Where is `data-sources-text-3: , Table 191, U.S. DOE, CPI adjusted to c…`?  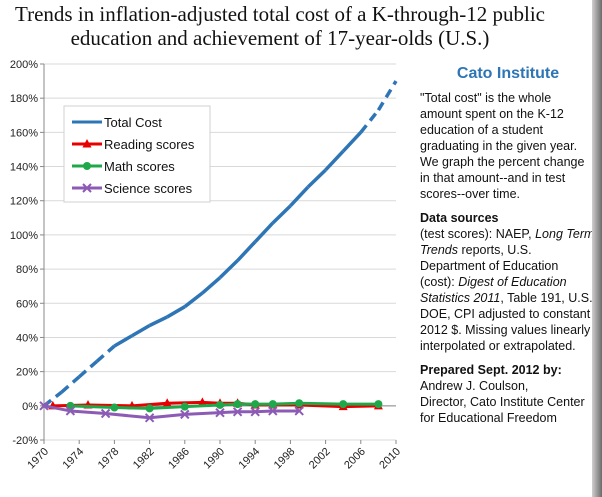 data-sources-text-3: , Table 191, U.S. DOE, CPI adjusted to c… is located at coordinates (506, 322).